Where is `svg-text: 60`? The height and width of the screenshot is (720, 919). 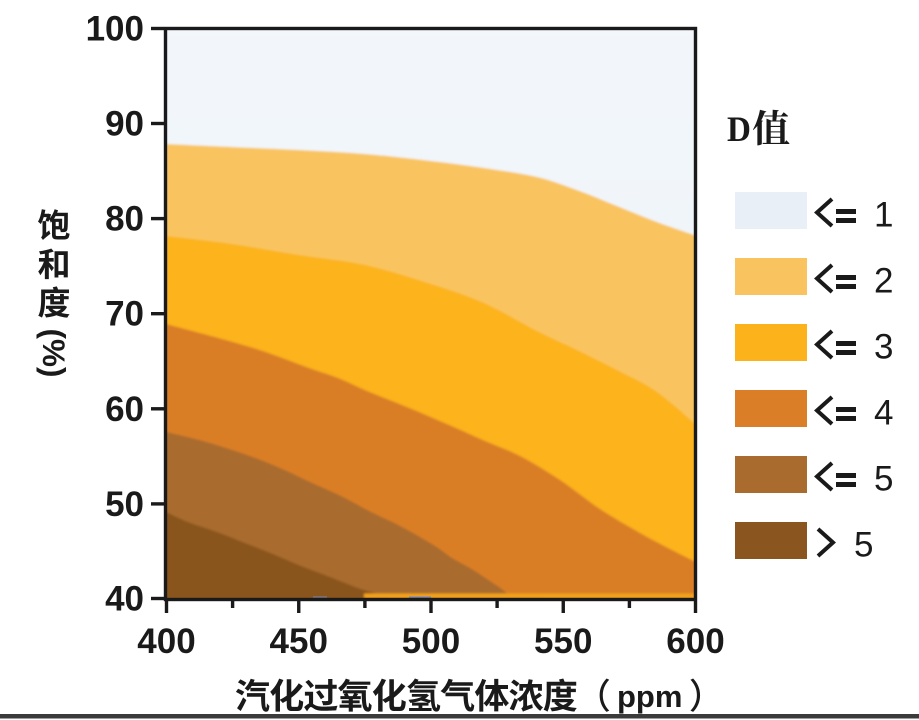 svg-text: 60 is located at coordinates (124, 409).